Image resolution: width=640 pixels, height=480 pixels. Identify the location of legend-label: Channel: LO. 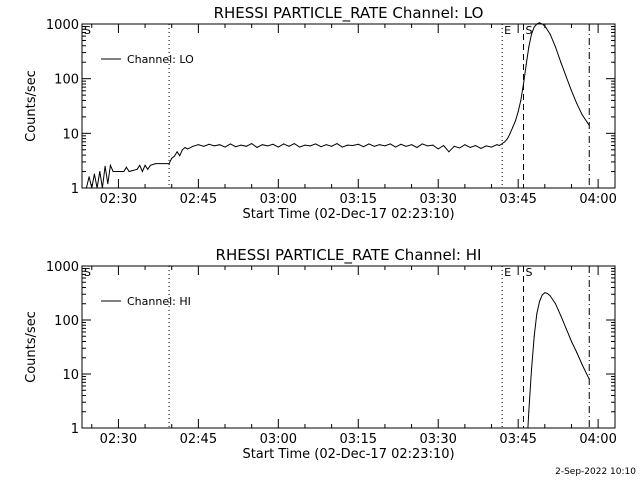
(160, 59).